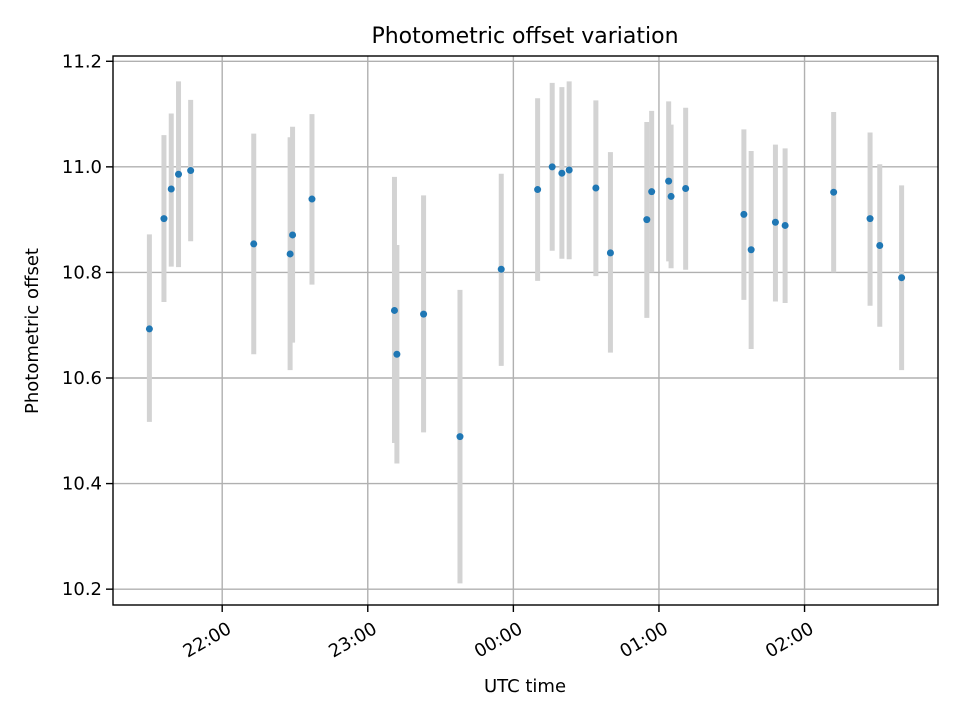  Describe the element at coordinates (524, 36) in the screenshot. I see `chart-title: Photometric offset variation` at that location.